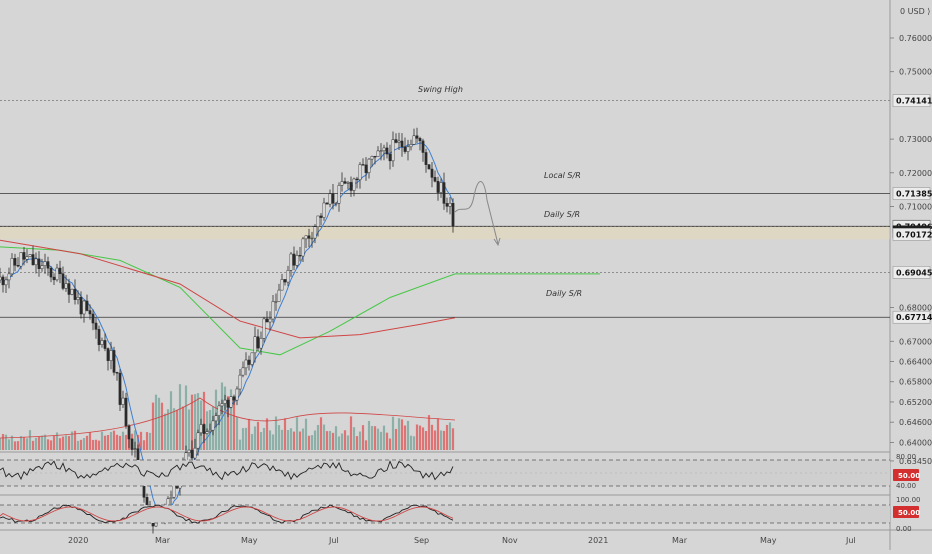  Describe the element at coordinates (915, 461) in the screenshot. I see `price-tick-label: 0.63450` at that location.